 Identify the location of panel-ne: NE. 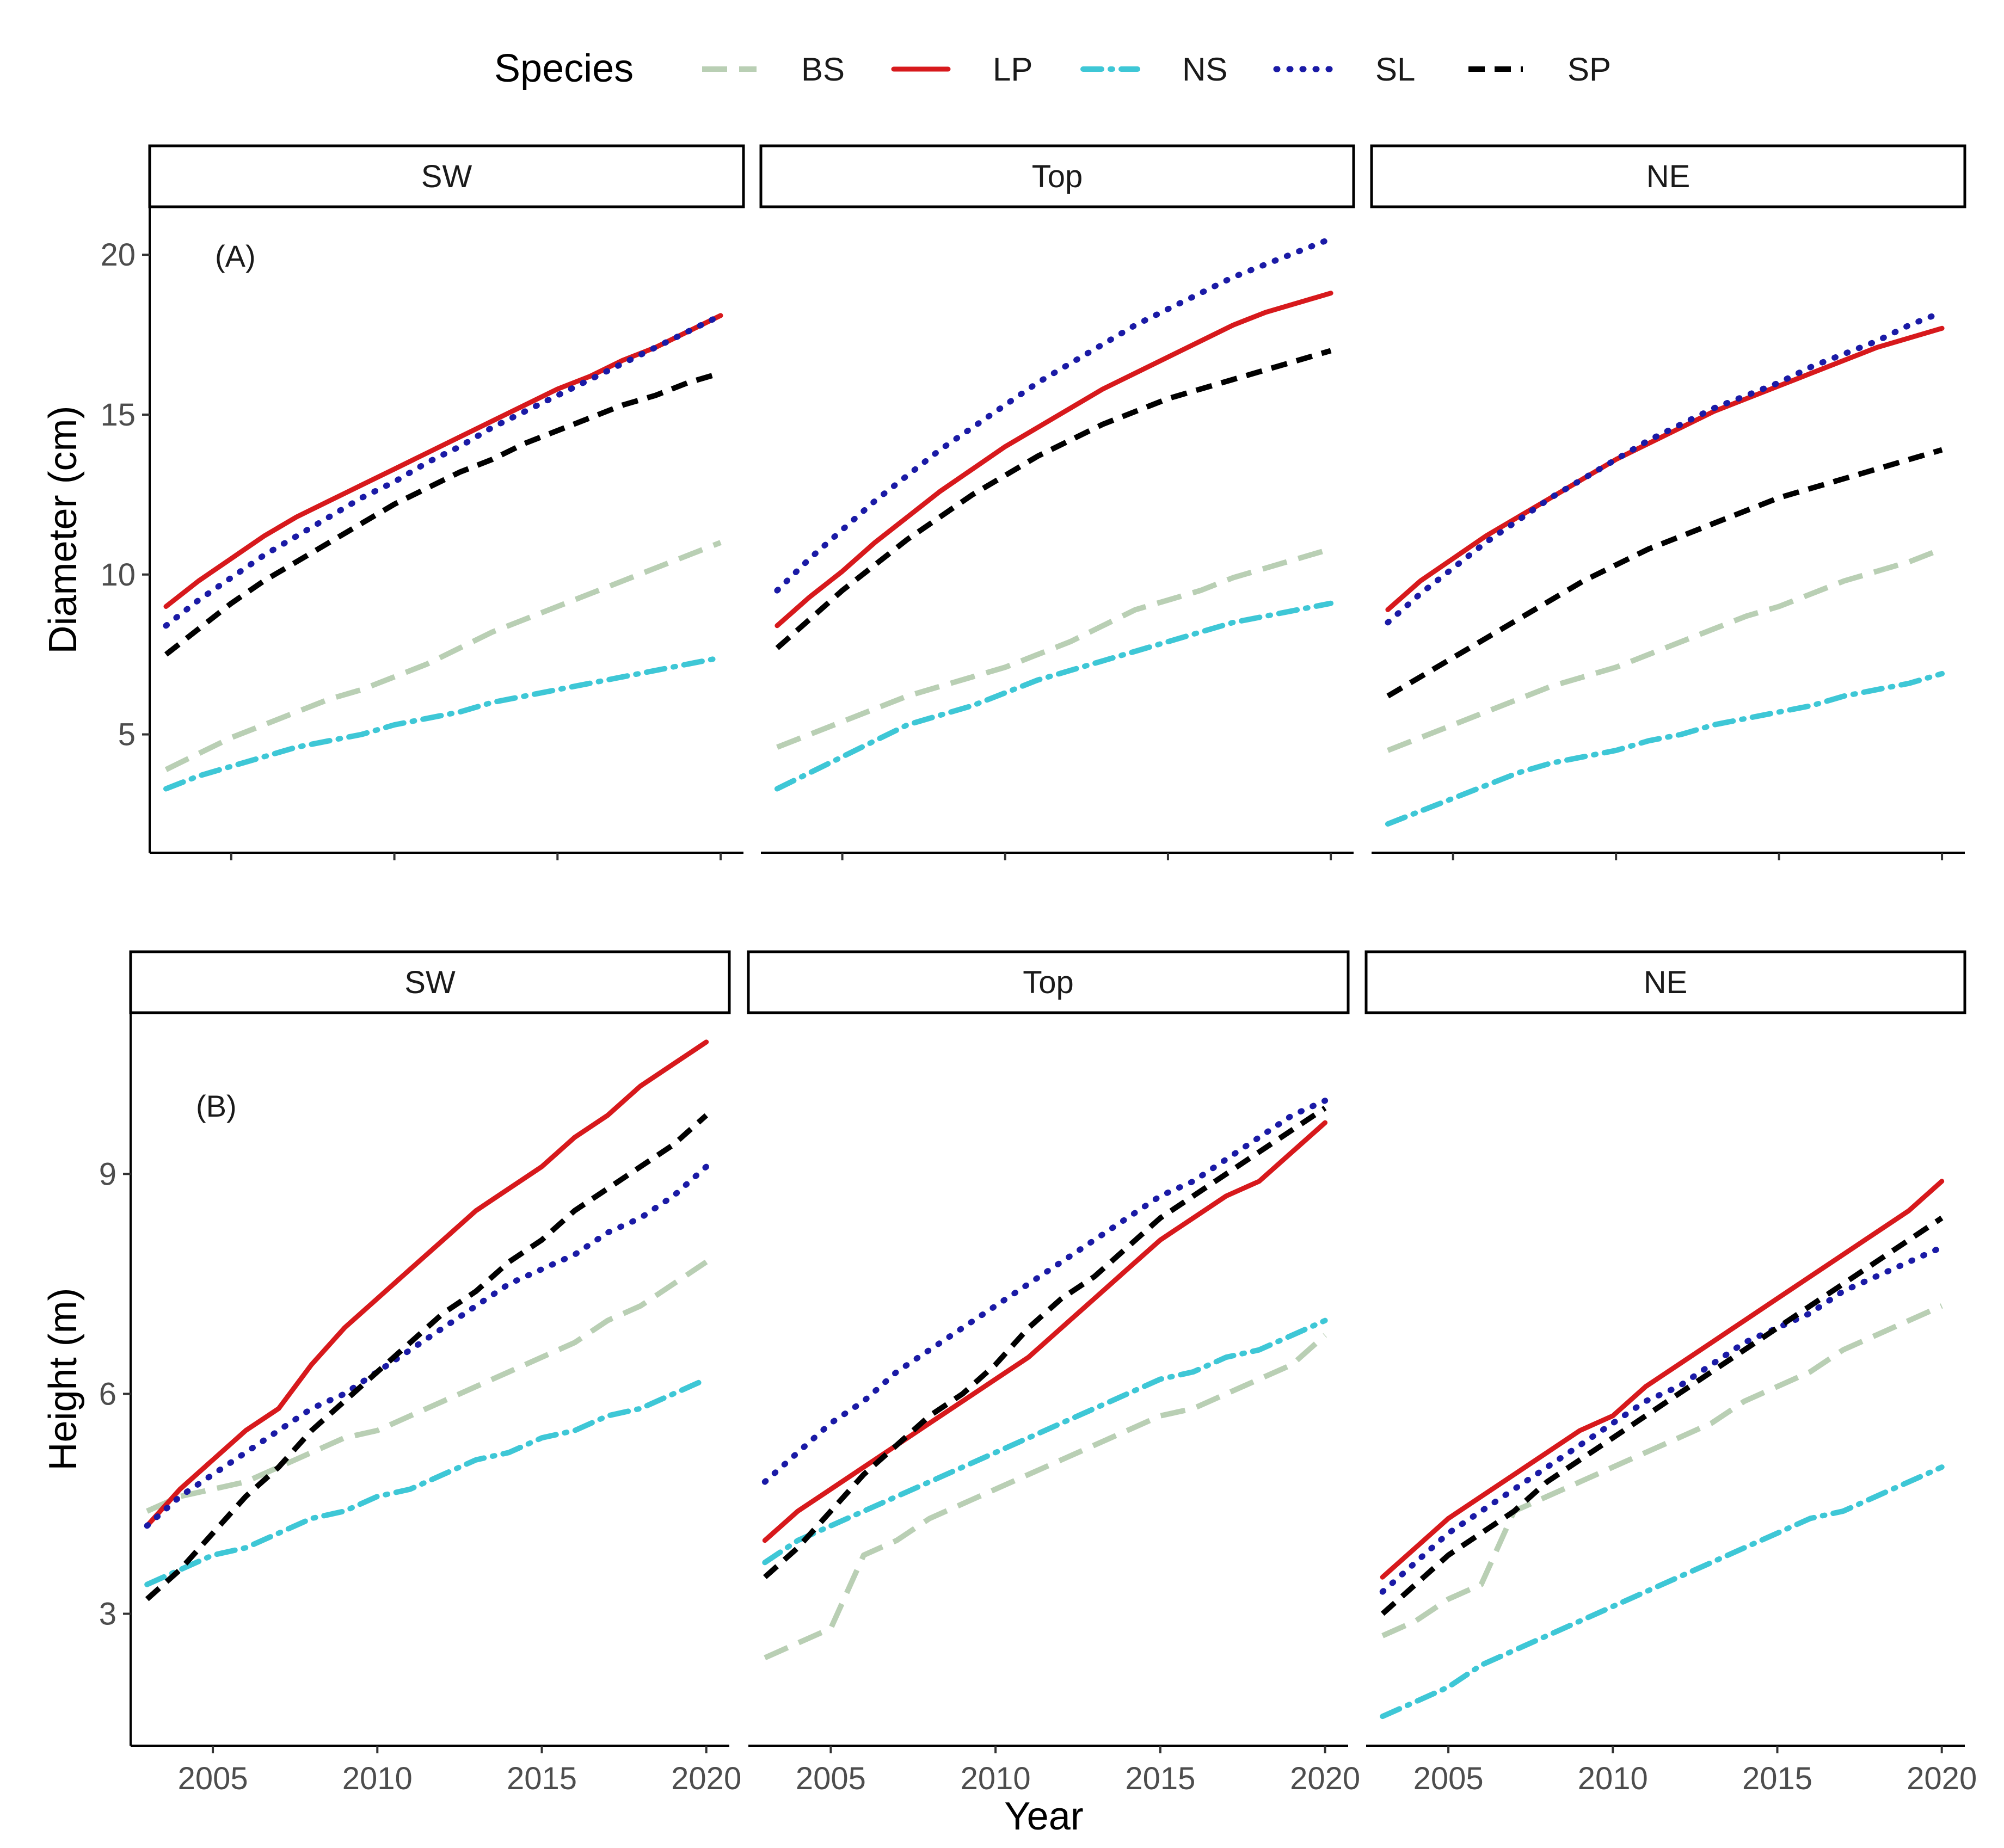
(1668, 502).